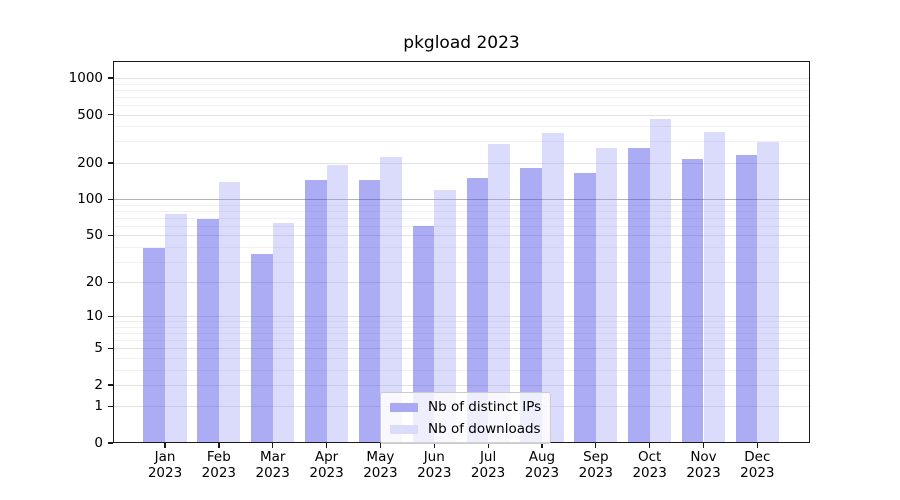 The width and height of the screenshot is (900, 500). I want to click on x-tick-label: Jun 2023, so click(434, 465).